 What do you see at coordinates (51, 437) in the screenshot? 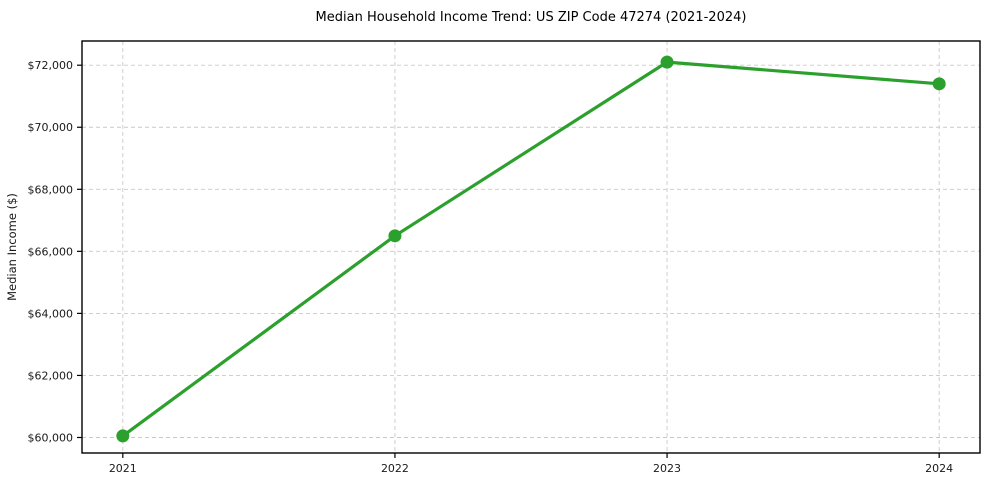
I see `y-tick-label: $60,000` at bounding box center [51, 437].